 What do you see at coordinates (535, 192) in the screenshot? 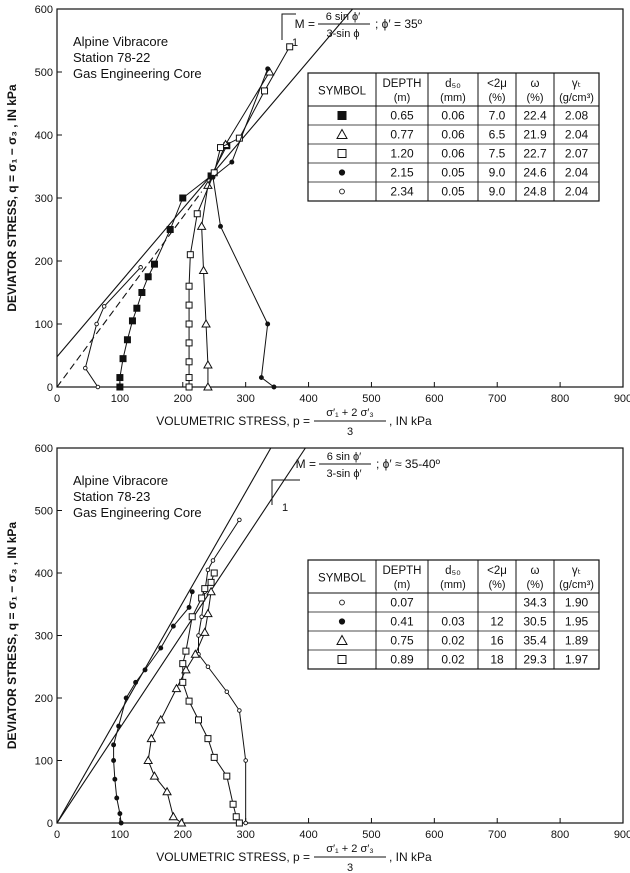
I see `legend-cell: 24.8` at bounding box center [535, 192].